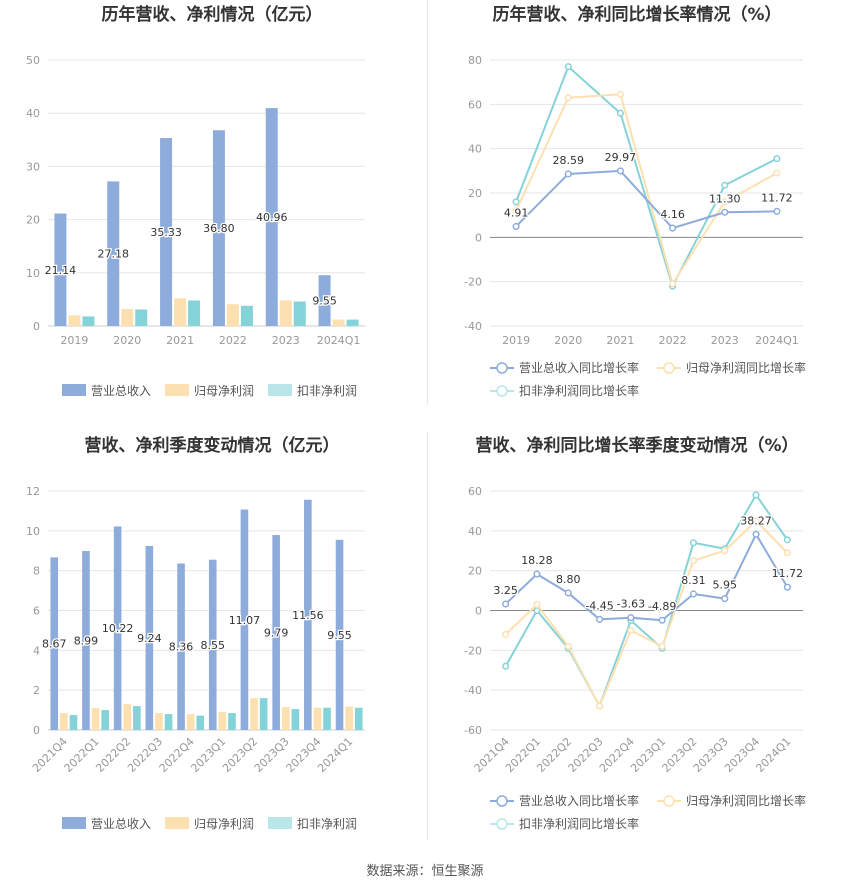 Image resolution: width=850 pixels, height=890 pixels. I want to click on y-tick-label: 80, so click(475, 60).